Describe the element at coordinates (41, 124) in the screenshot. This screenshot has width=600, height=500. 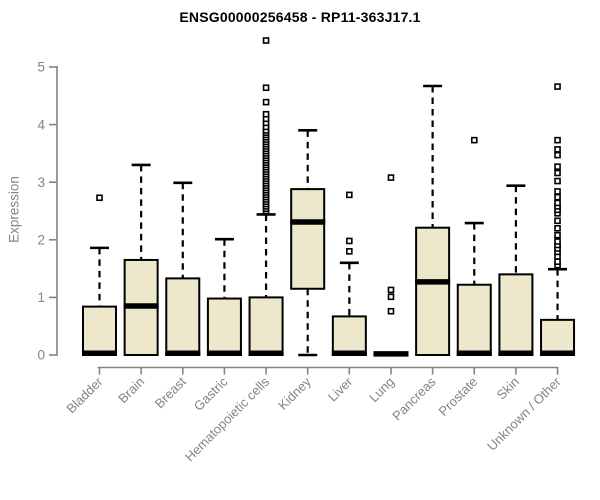
I see `y-tick-label: 4` at that location.